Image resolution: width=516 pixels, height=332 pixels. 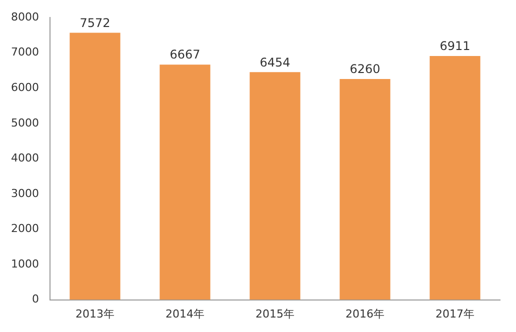 What do you see at coordinates (455, 313) in the screenshot?
I see `x-tick-label: 2017年` at bounding box center [455, 313].